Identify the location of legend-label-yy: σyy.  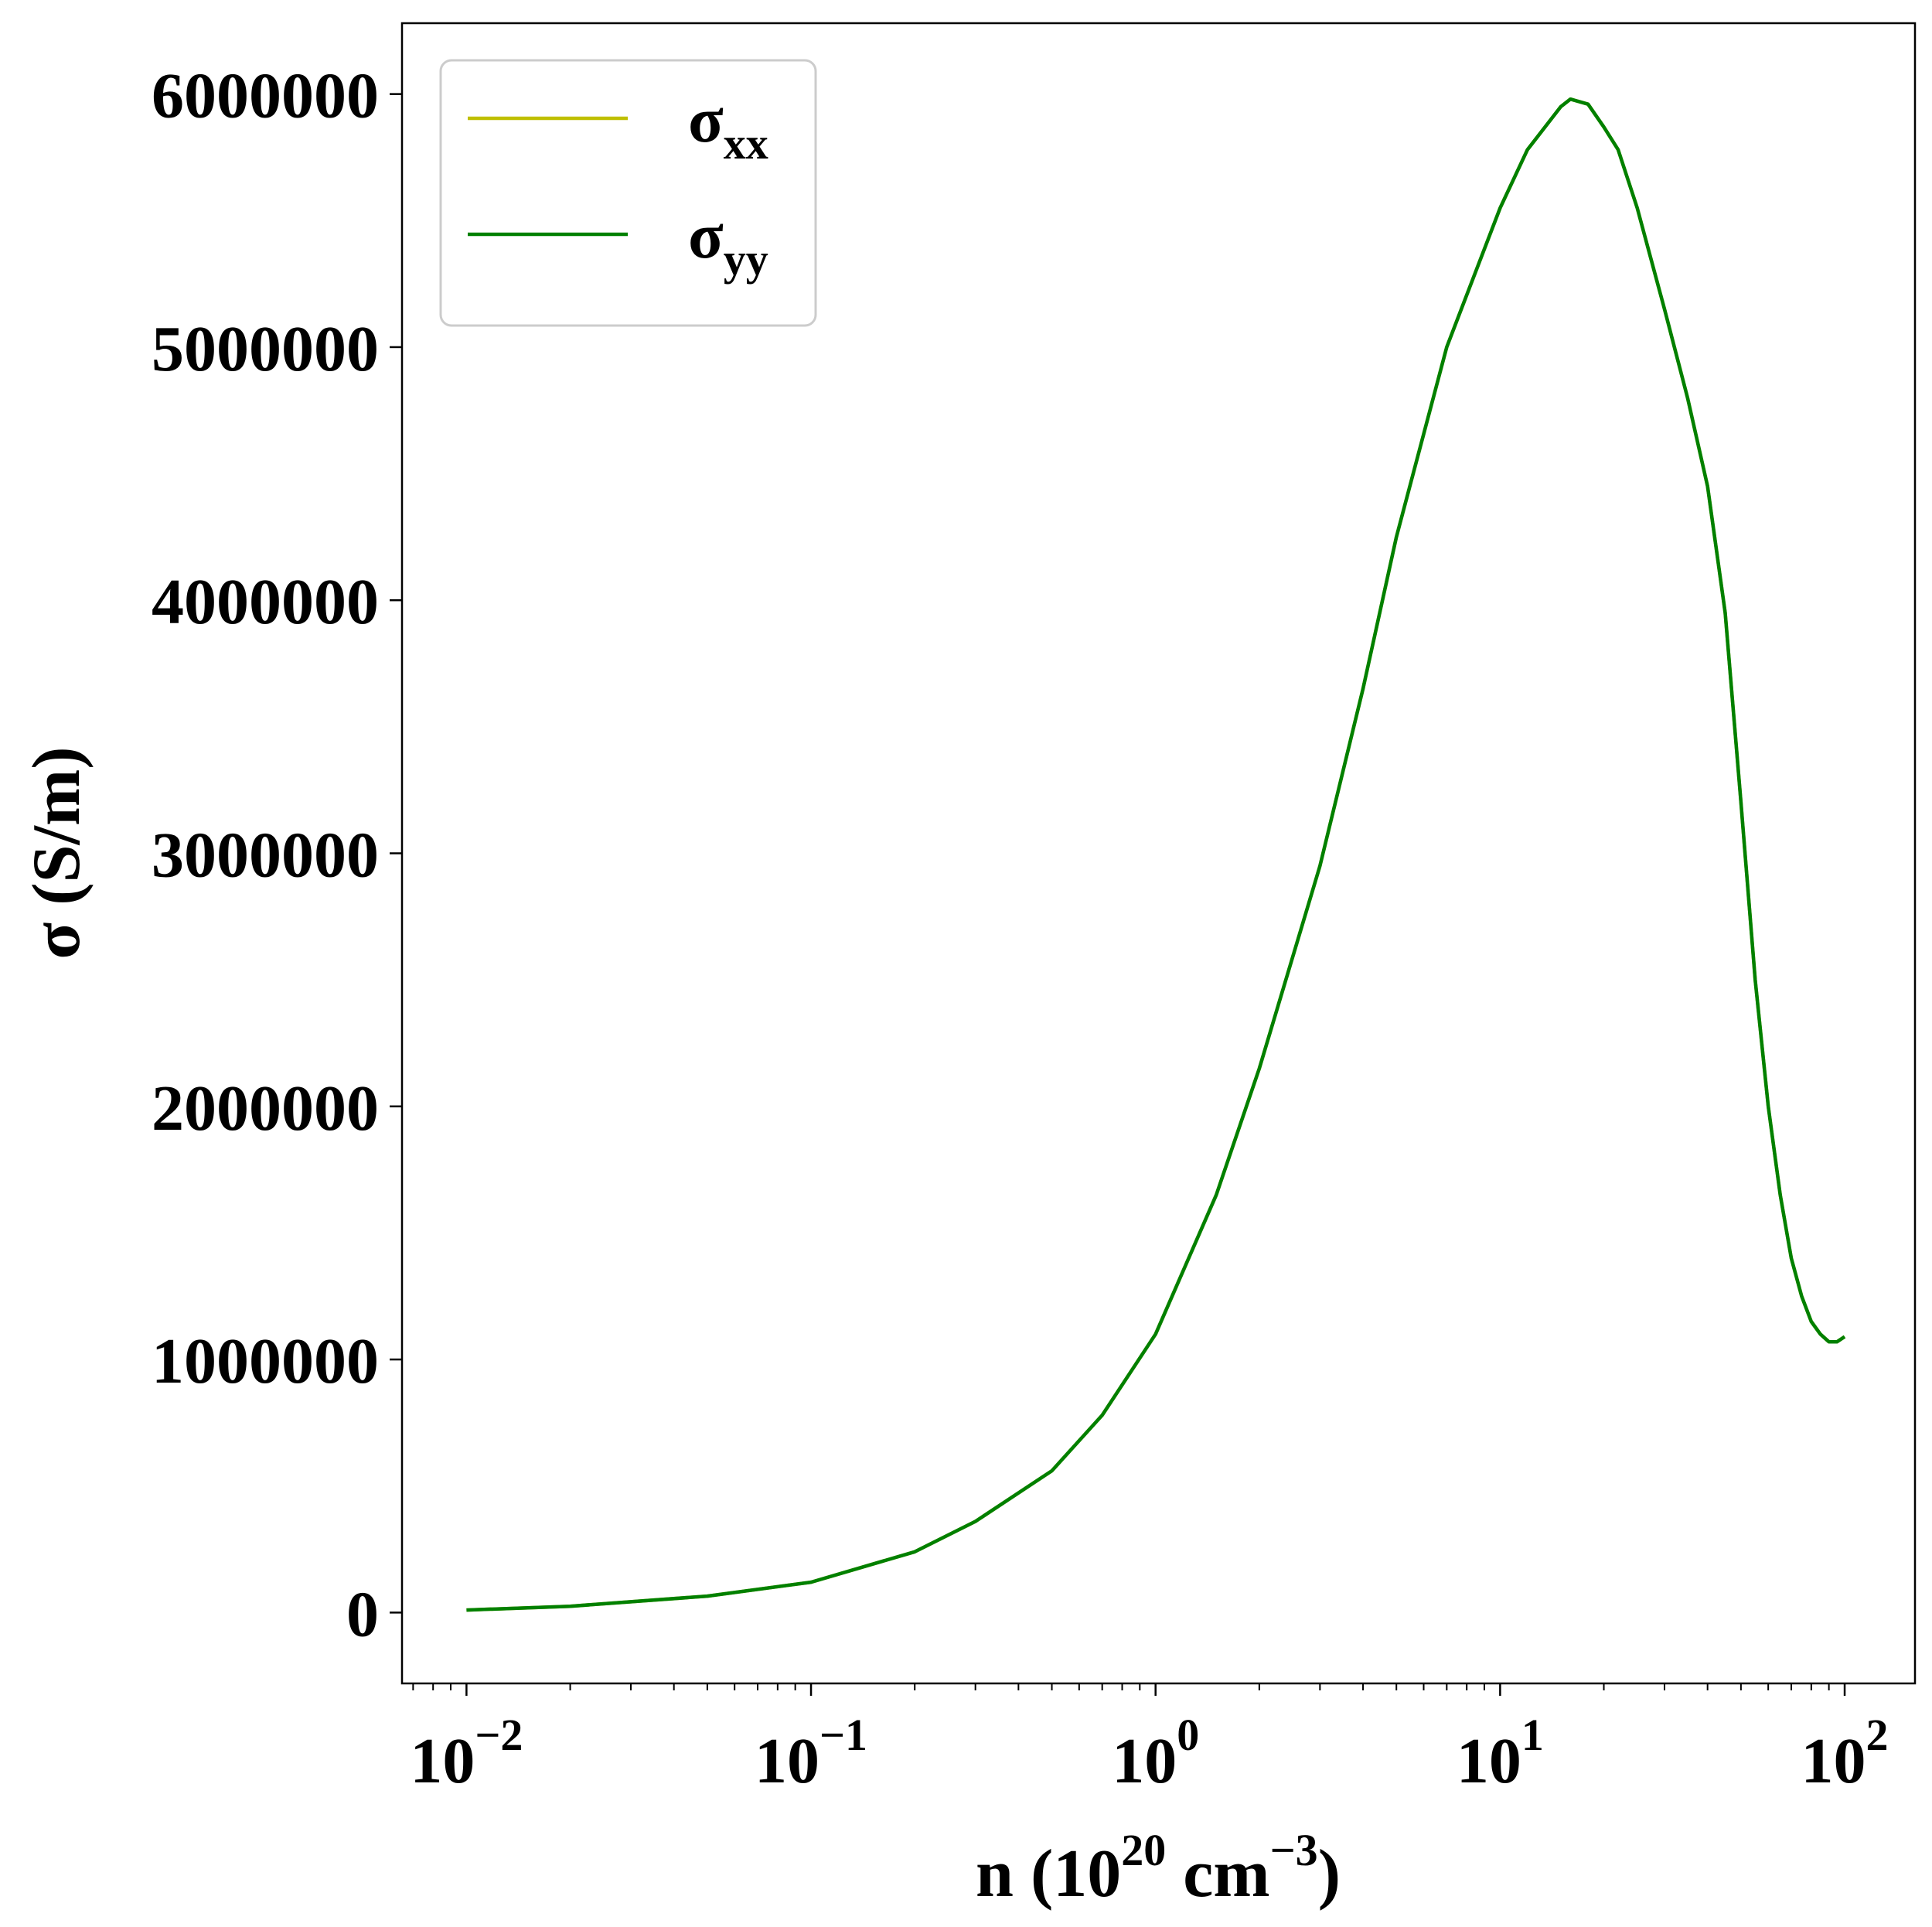
(728, 242).